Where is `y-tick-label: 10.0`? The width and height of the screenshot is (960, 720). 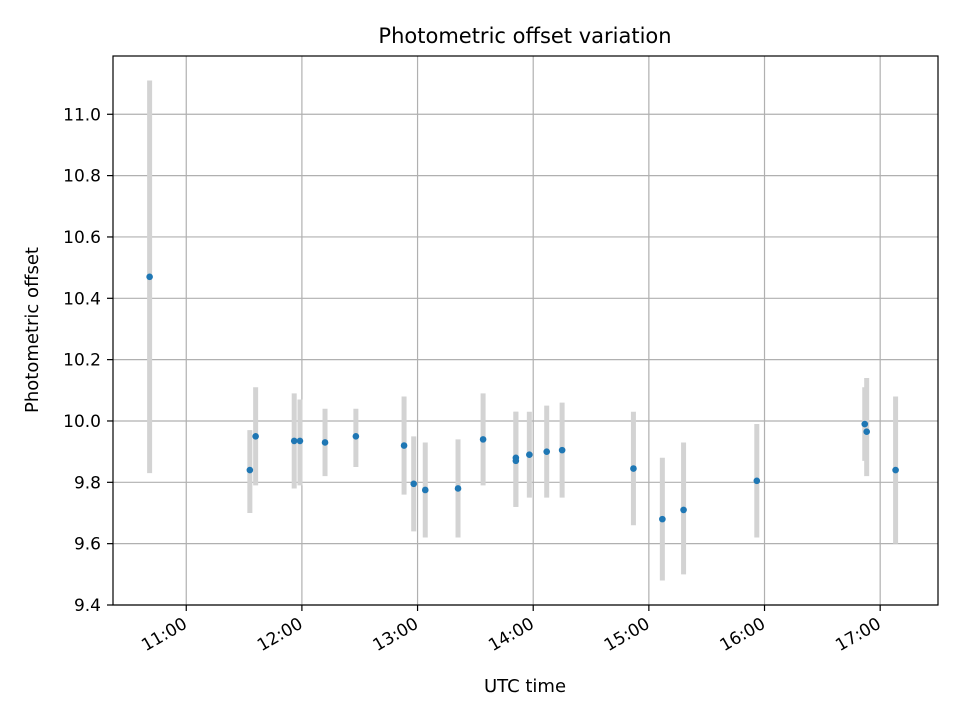 y-tick-label: 10.0 is located at coordinates (82, 422).